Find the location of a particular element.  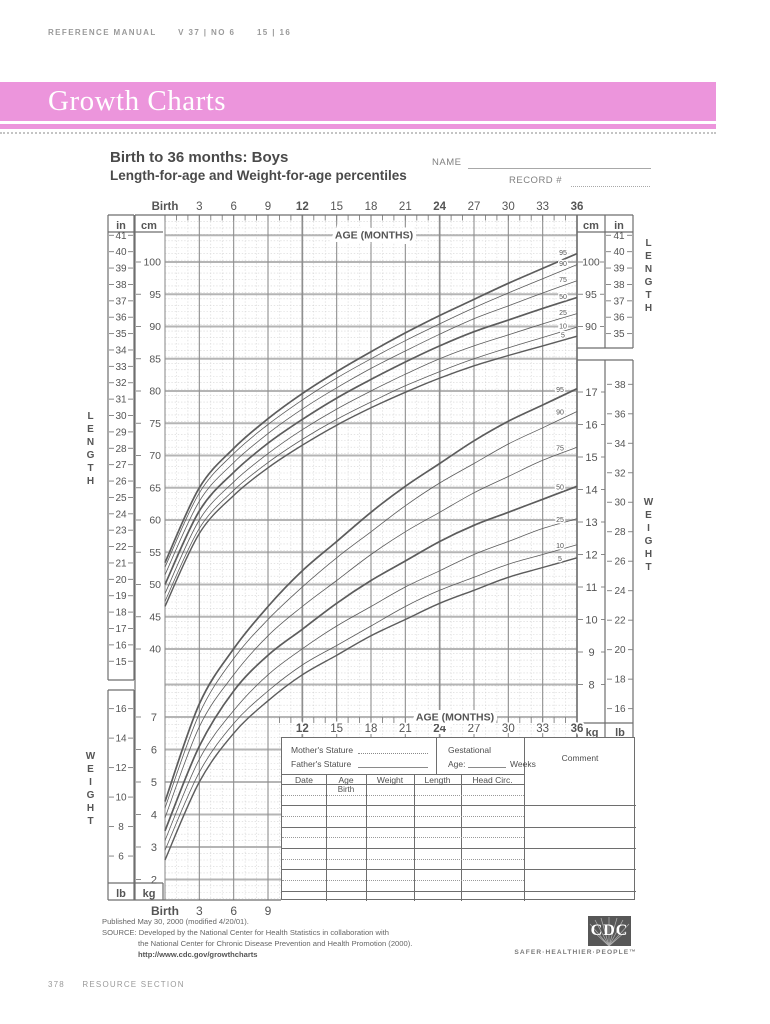

kg-right-value: 14 is located at coordinates (591, 491).